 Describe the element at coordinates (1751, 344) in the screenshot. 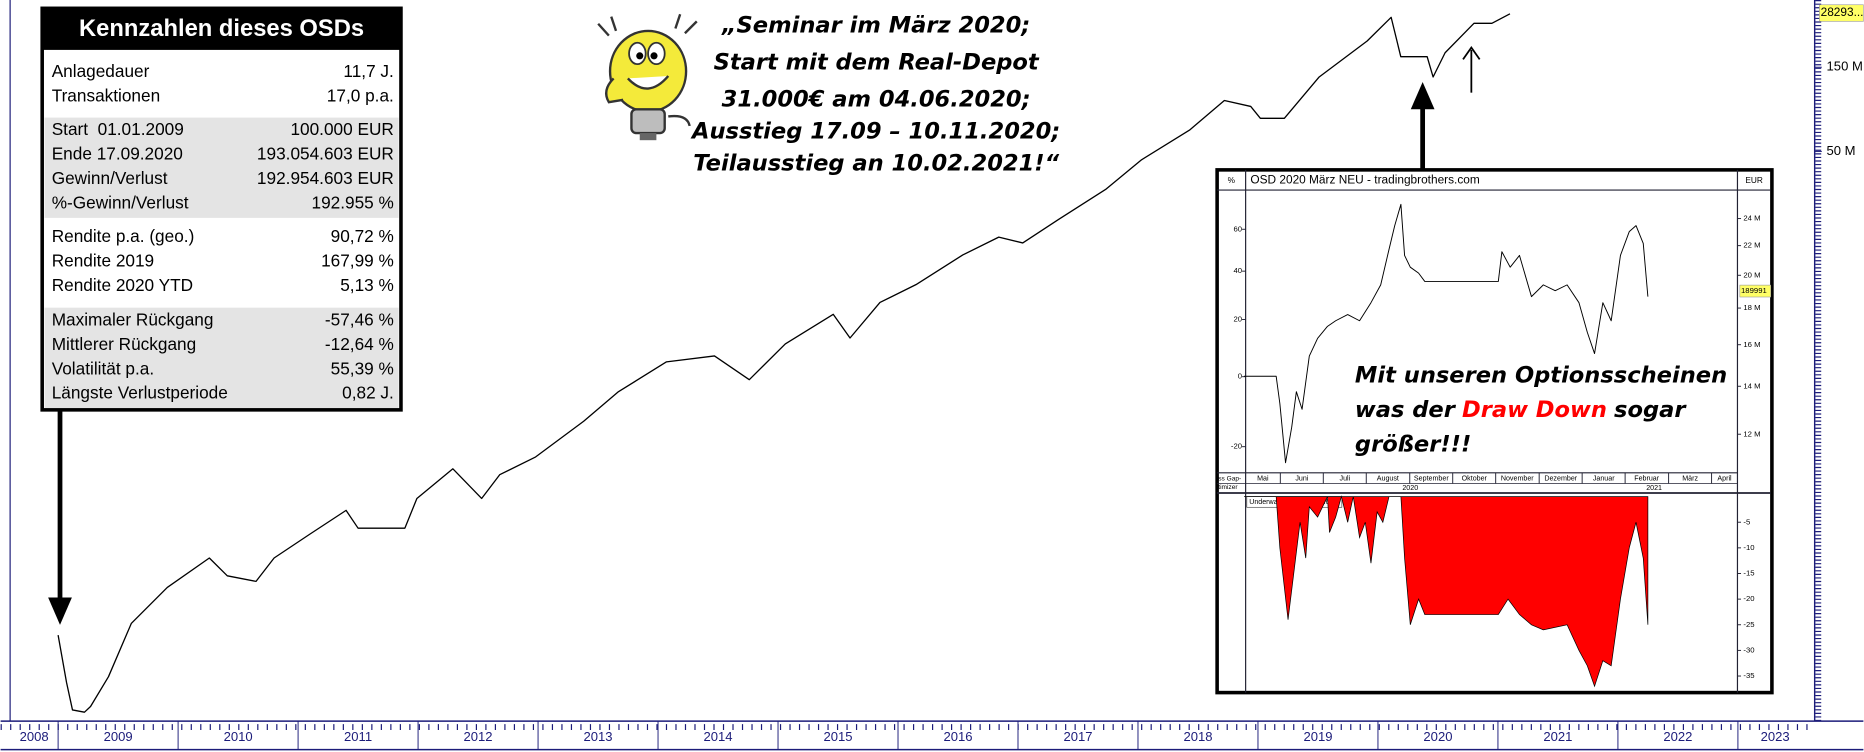

I see `y-tick-label: 16 M` at that location.